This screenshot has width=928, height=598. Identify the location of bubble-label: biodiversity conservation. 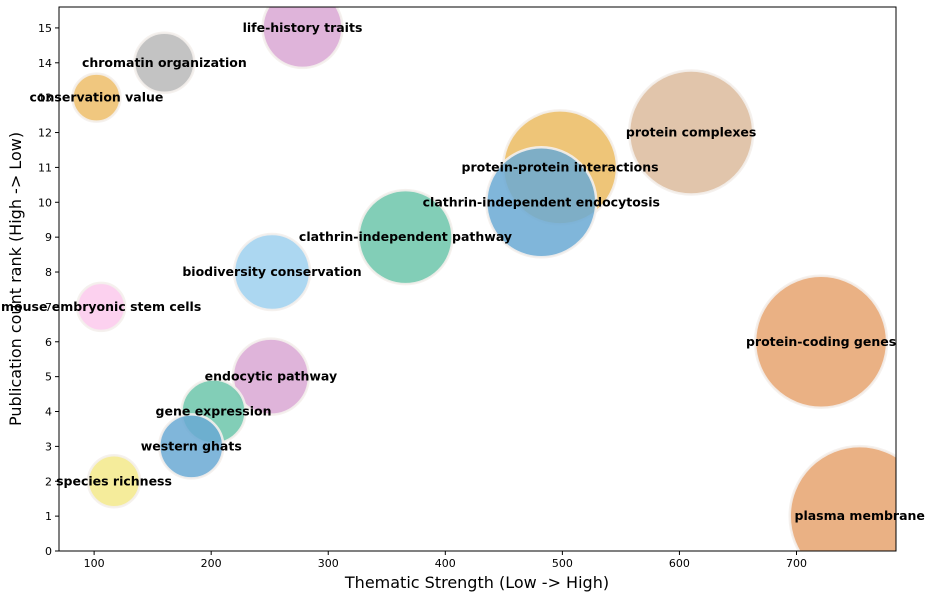
(271, 271).